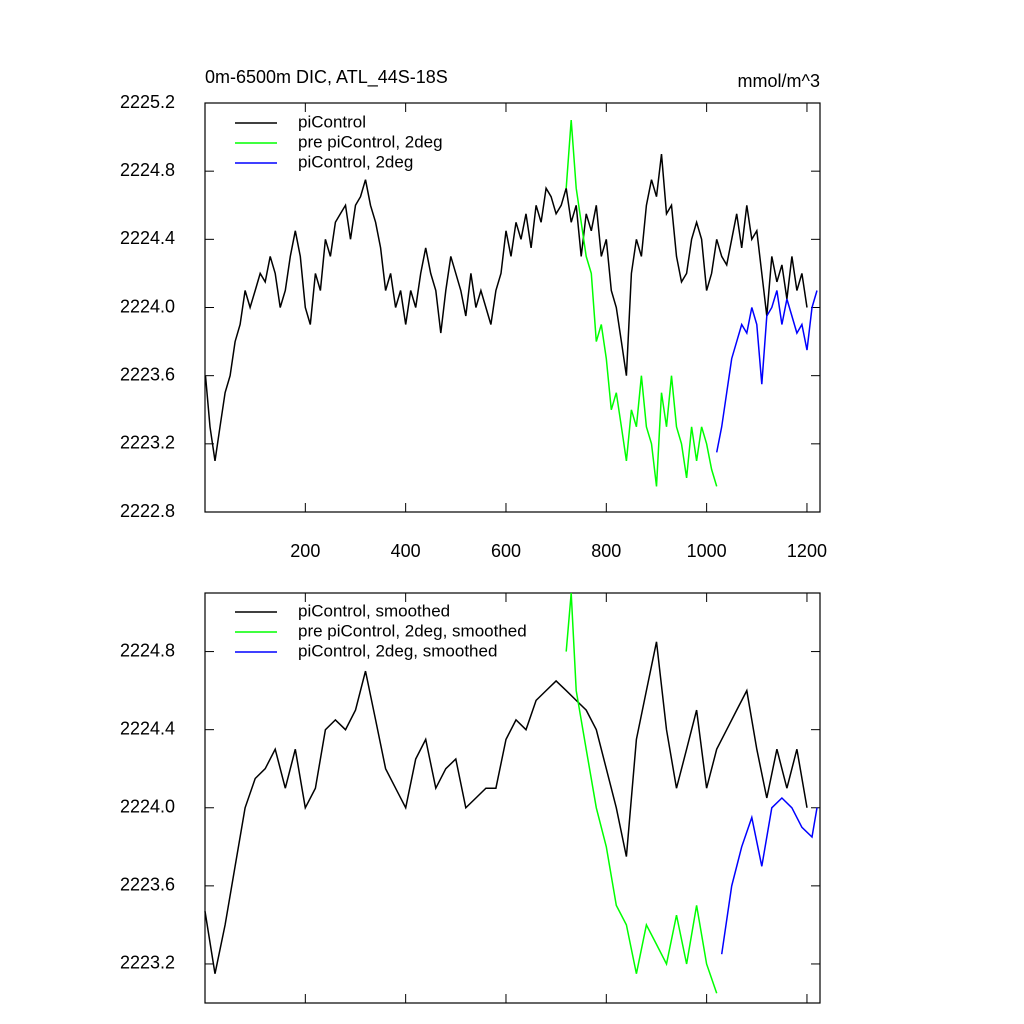  I want to click on x-tick-label: 800, so click(606, 551).